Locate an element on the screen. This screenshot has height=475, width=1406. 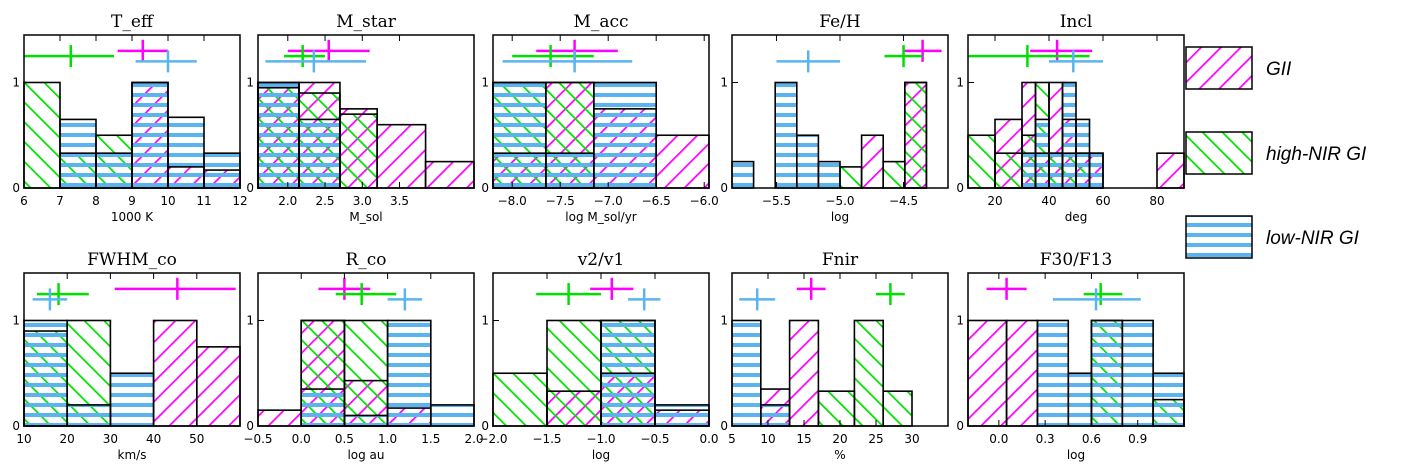
panel-9: 0.0 0.3 0.6 0.9 0 1 F30/F13 log is located at coordinates (1070, 356).